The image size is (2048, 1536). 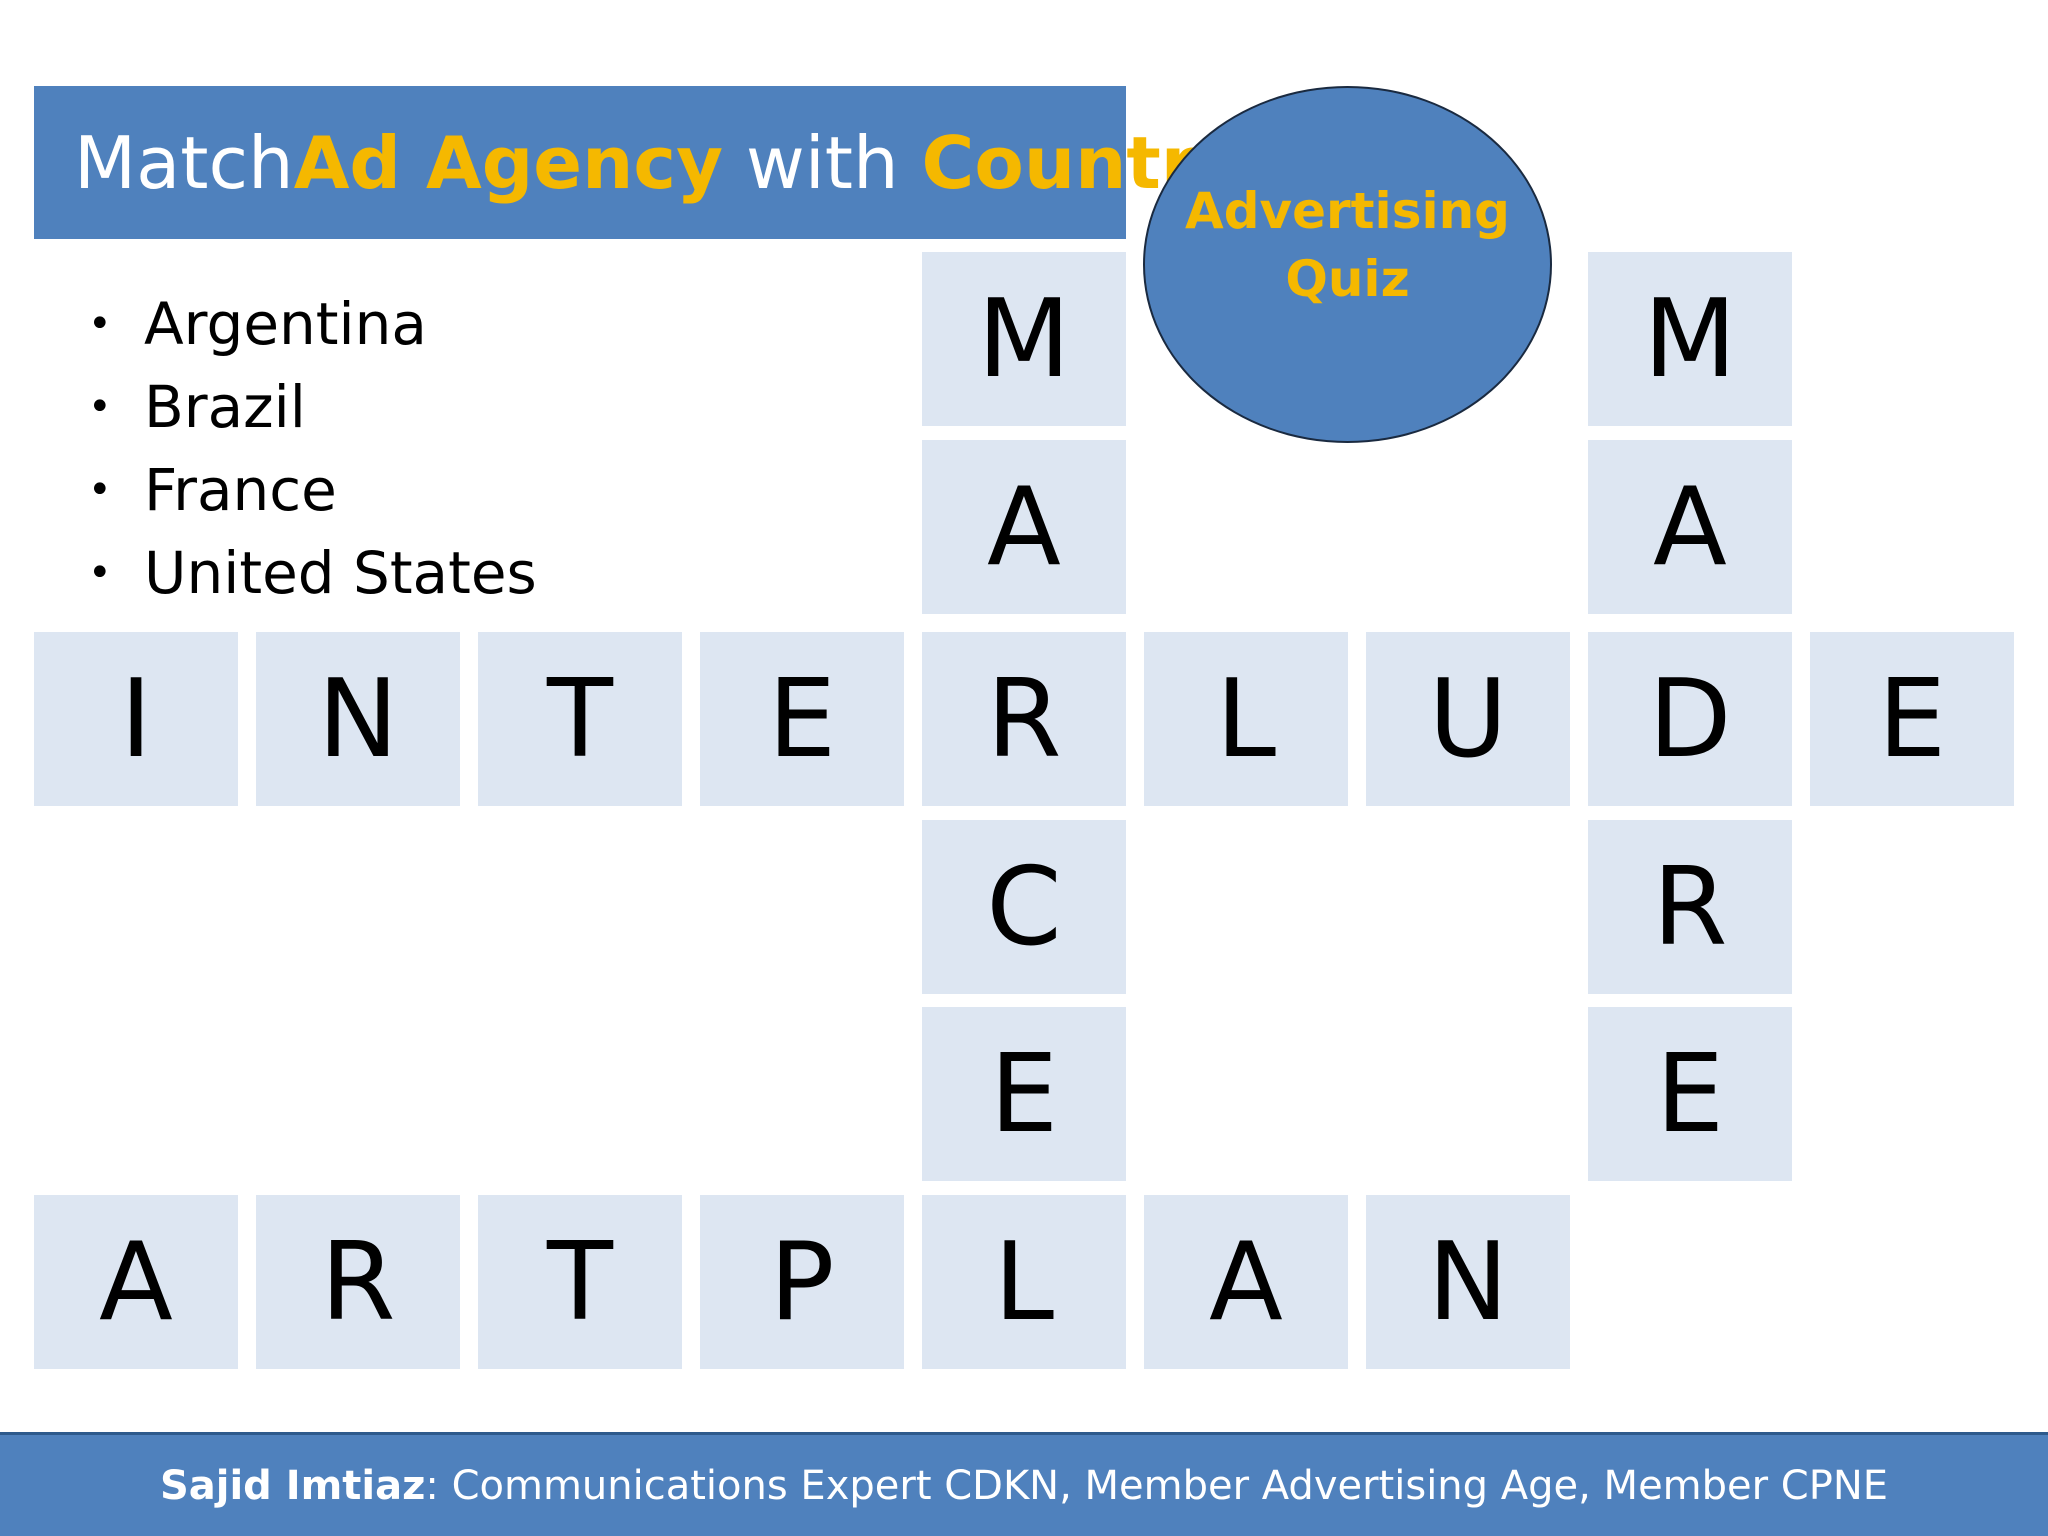 What do you see at coordinates (1024, 907) in the screenshot?
I see `puzzle-tile: C` at bounding box center [1024, 907].